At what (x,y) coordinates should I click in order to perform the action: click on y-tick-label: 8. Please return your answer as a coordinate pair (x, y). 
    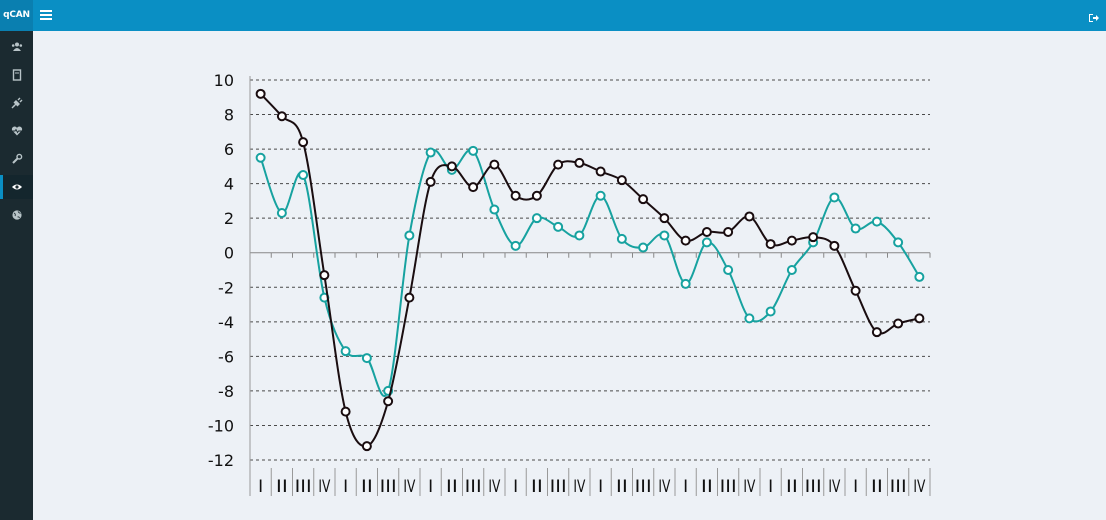
    Looking at the image, I should click on (229, 115).